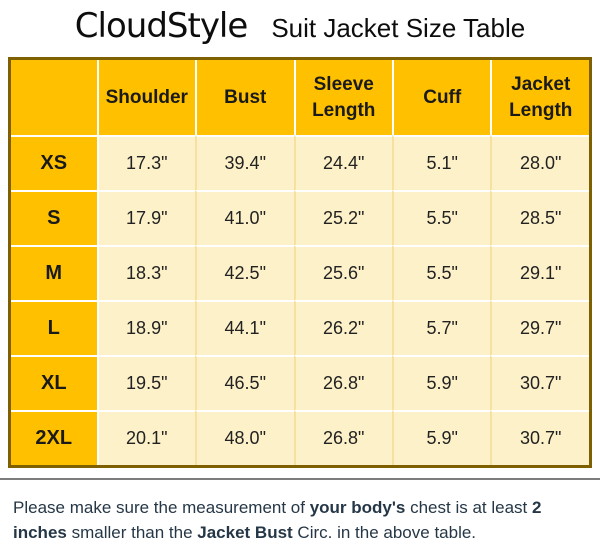 The height and width of the screenshot is (545, 600). Describe the element at coordinates (539, 97) in the screenshot. I see `column-header-jacket-length: Jacket Length` at that location.